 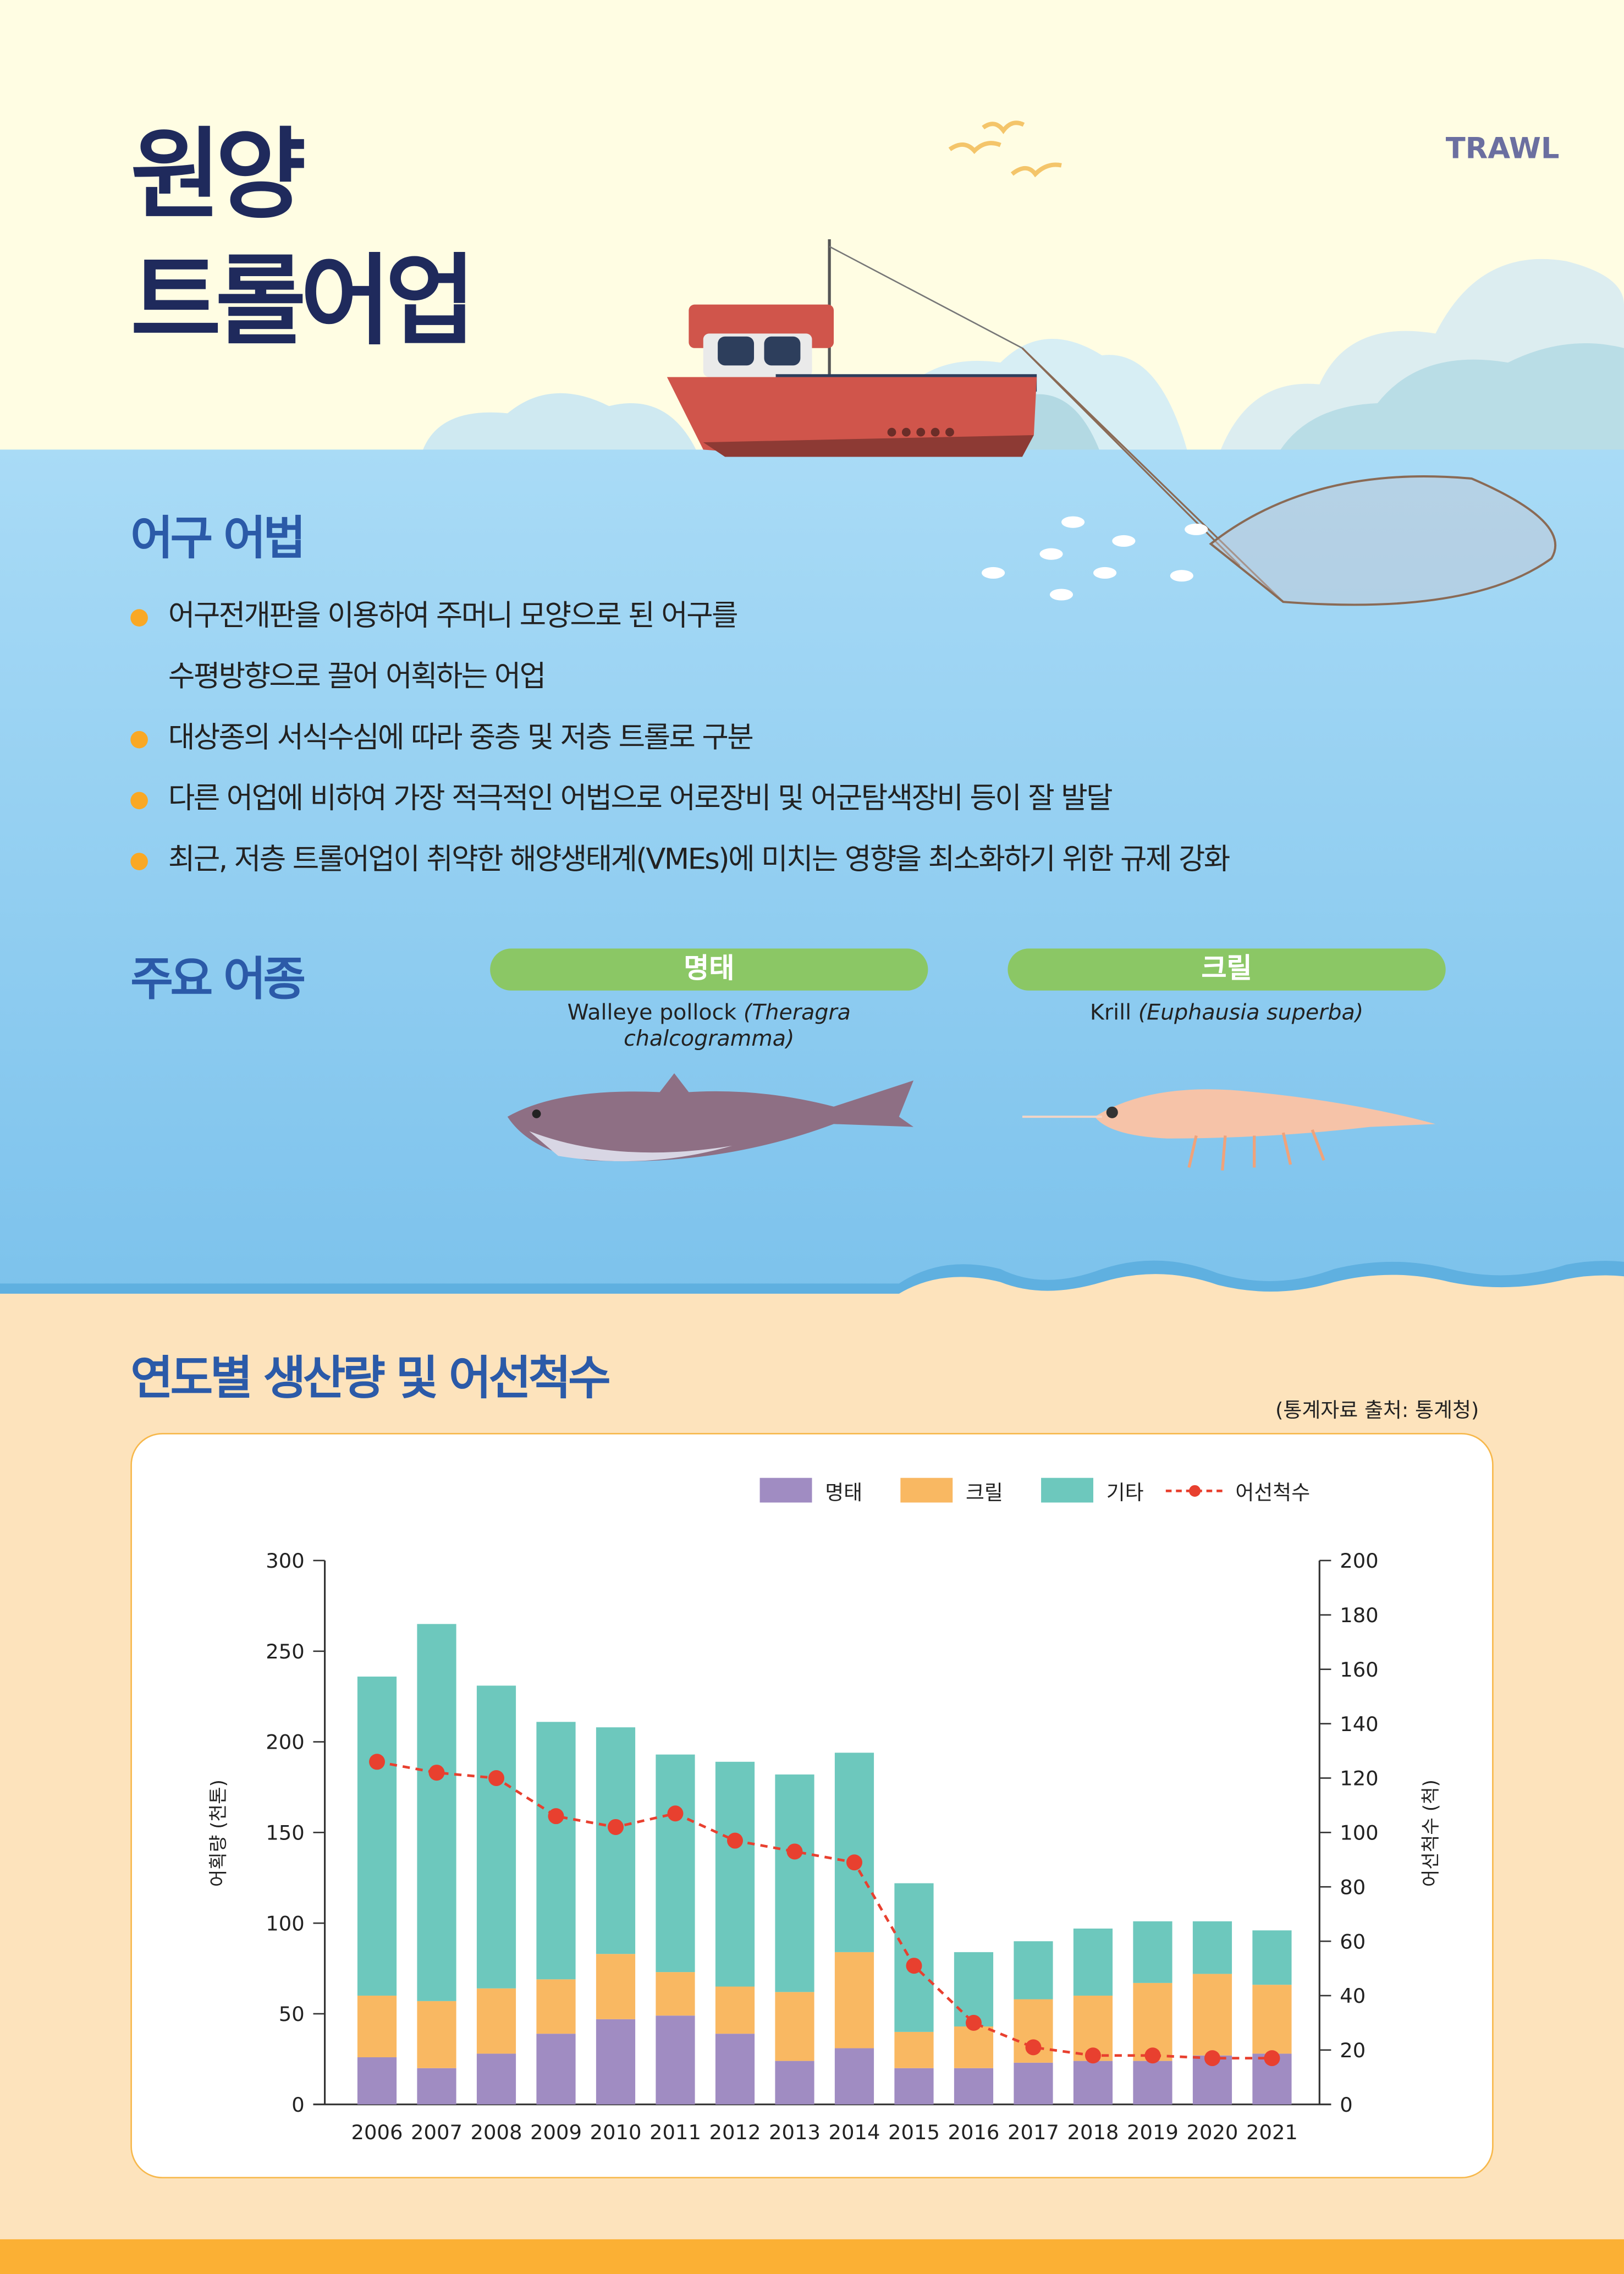 I want to click on bar-크릴-2011, so click(x=675, y=1994).